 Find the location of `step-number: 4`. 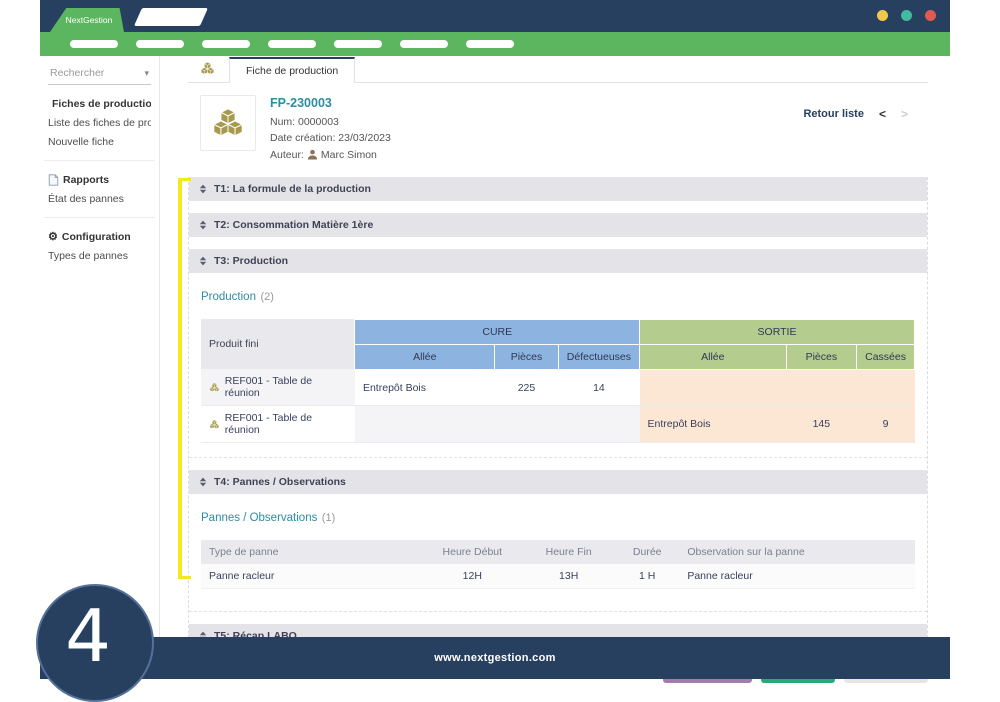

step-number: 4 is located at coordinates (88, 636).